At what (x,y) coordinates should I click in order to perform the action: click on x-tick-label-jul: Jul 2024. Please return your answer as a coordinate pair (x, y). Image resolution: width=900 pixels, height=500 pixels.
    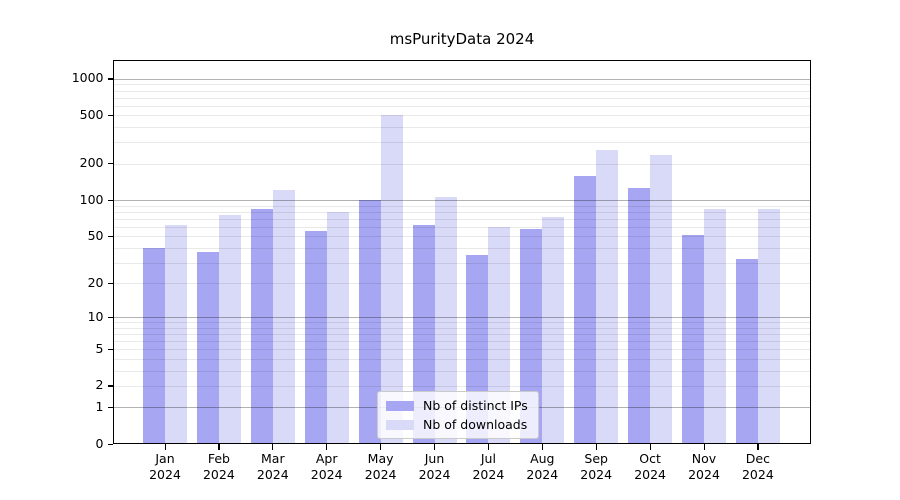
    Looking at the image, I should click on (488, 466).